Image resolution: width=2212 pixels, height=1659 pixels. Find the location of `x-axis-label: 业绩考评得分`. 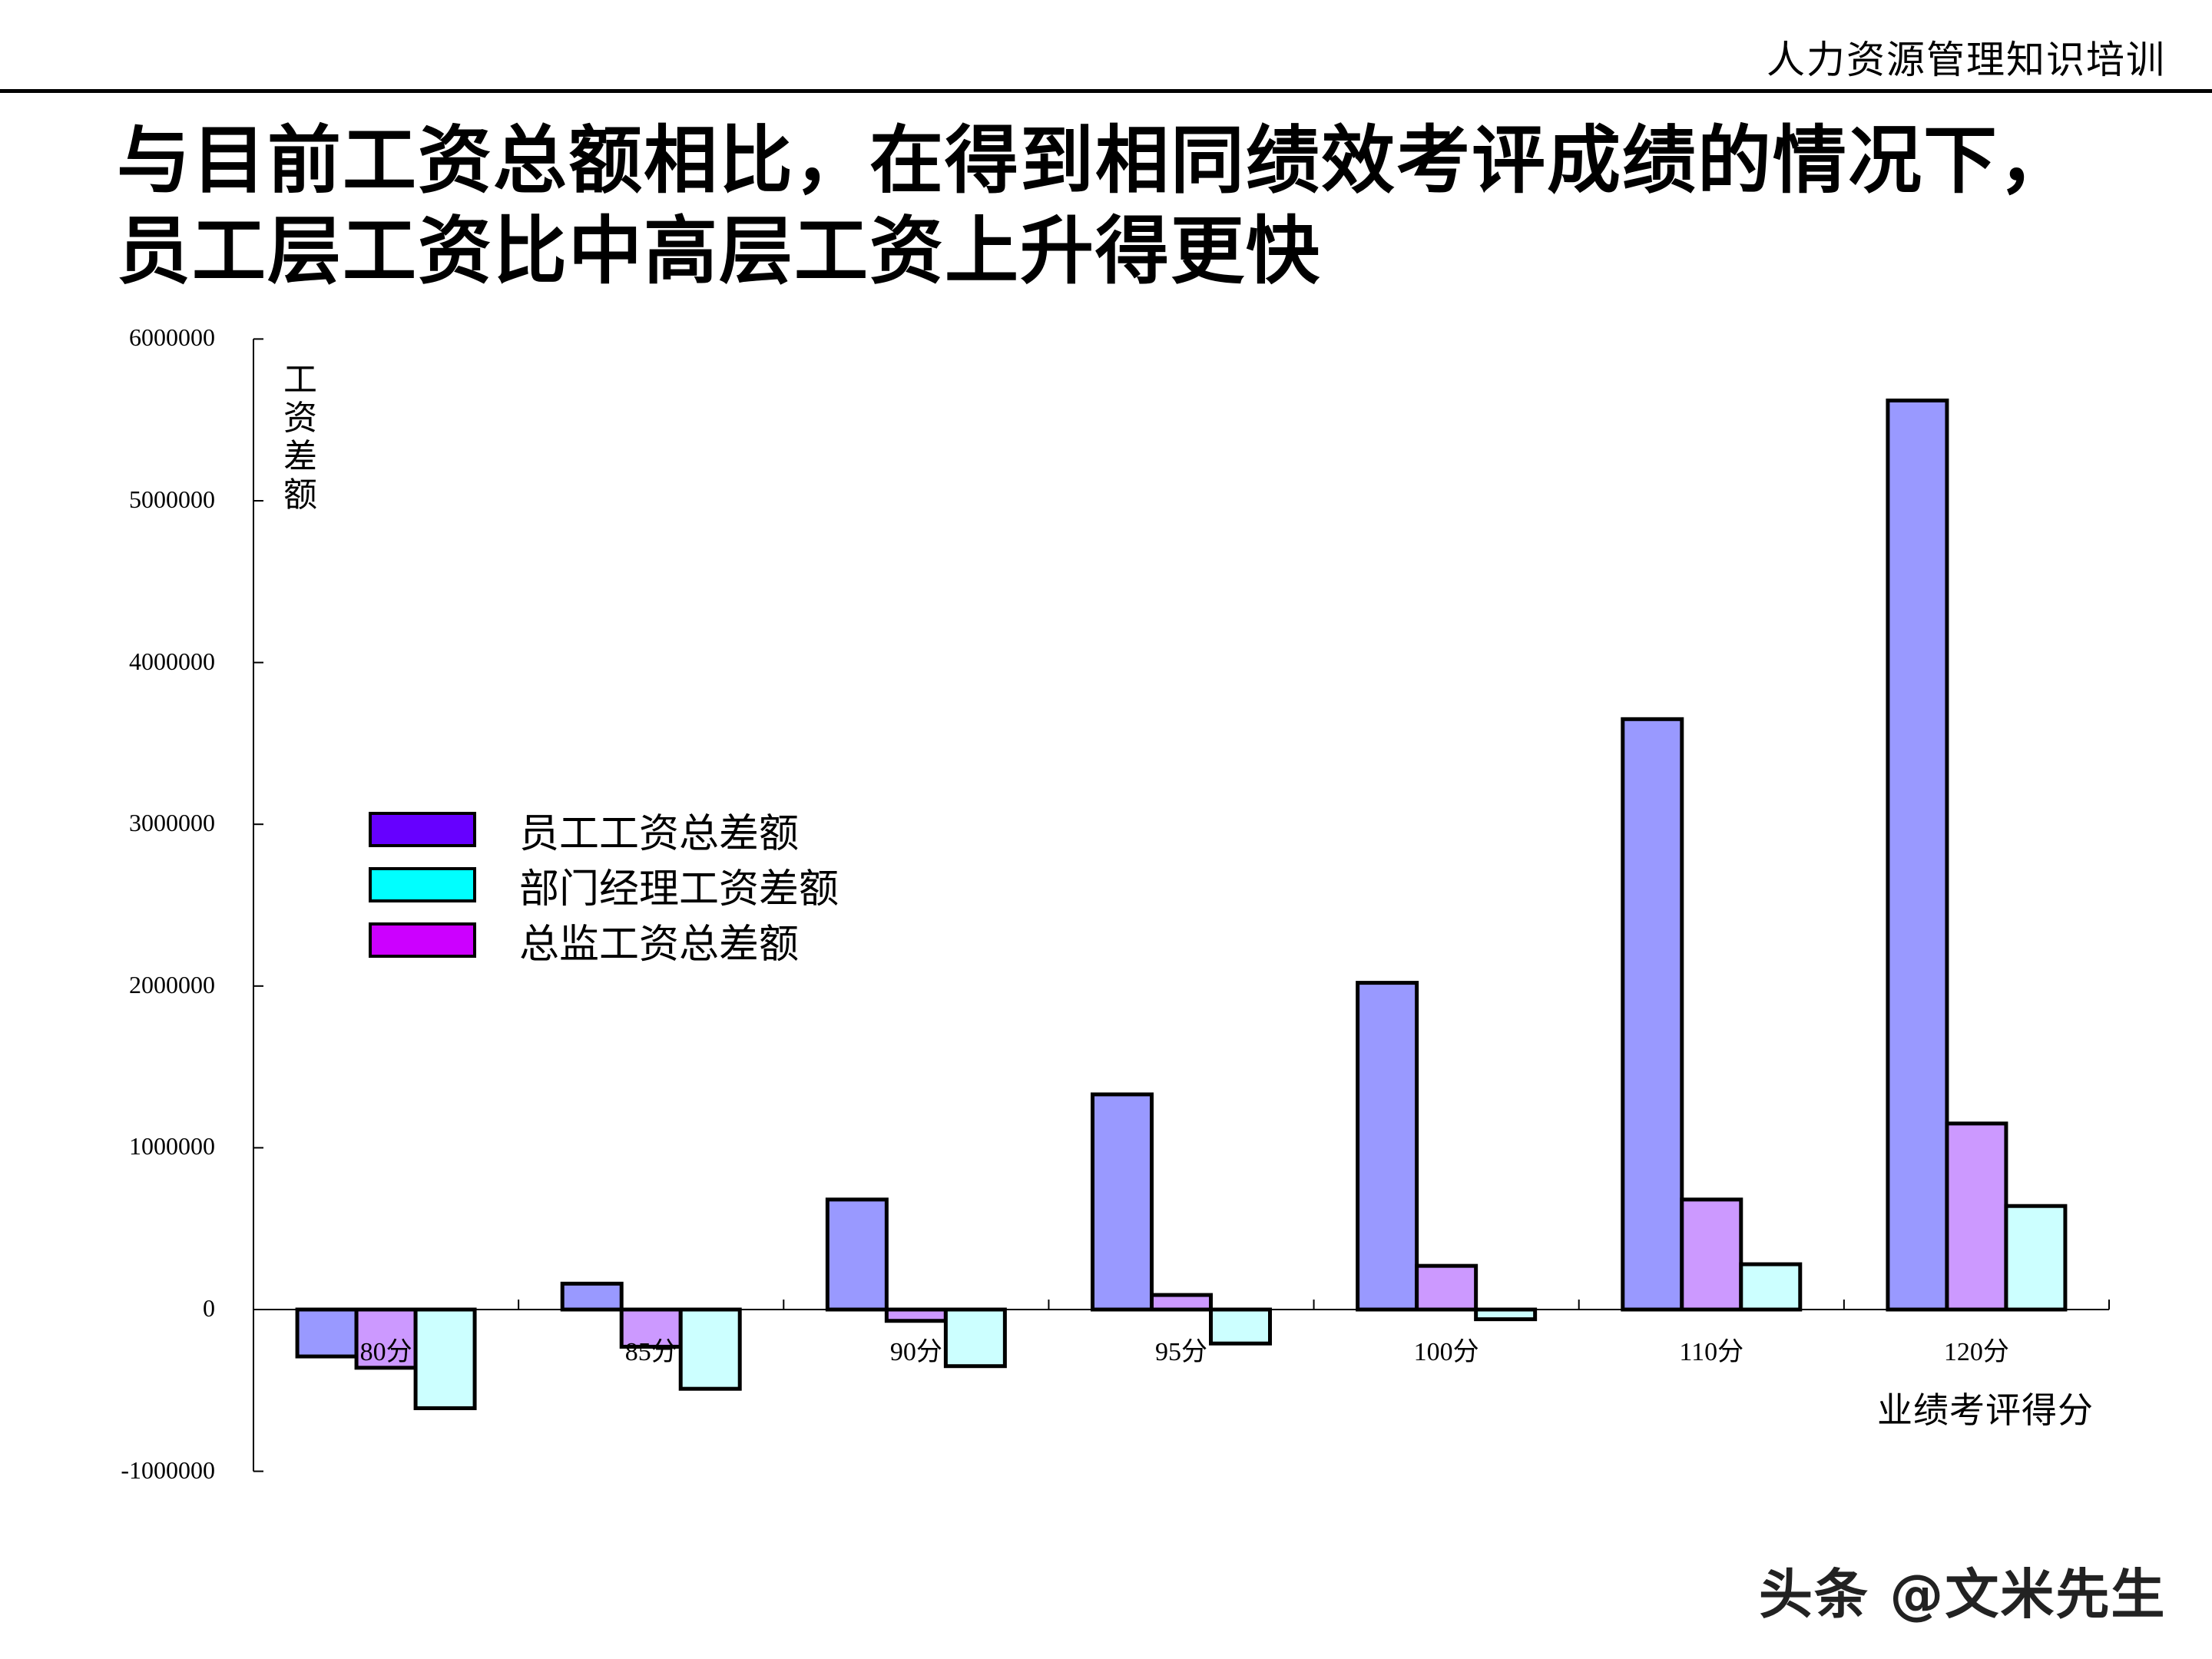

x-axis-label: 业绩考评得分 is located at coordinates (1985, 1410).